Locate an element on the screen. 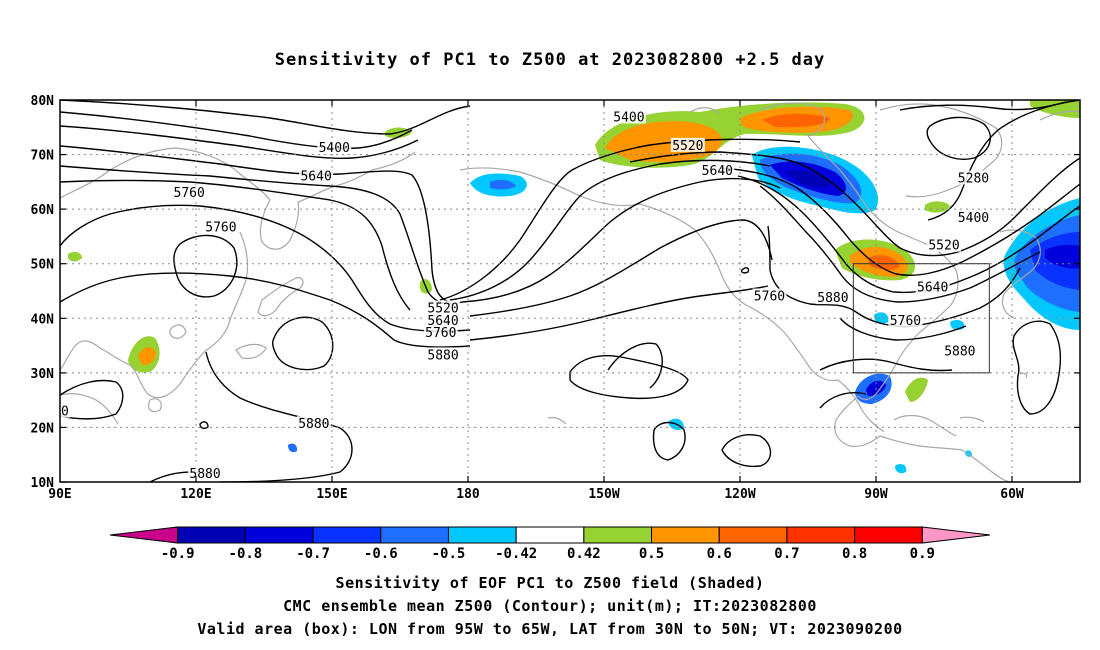  latitude-label: 40N is located at coordinates (43, 319).